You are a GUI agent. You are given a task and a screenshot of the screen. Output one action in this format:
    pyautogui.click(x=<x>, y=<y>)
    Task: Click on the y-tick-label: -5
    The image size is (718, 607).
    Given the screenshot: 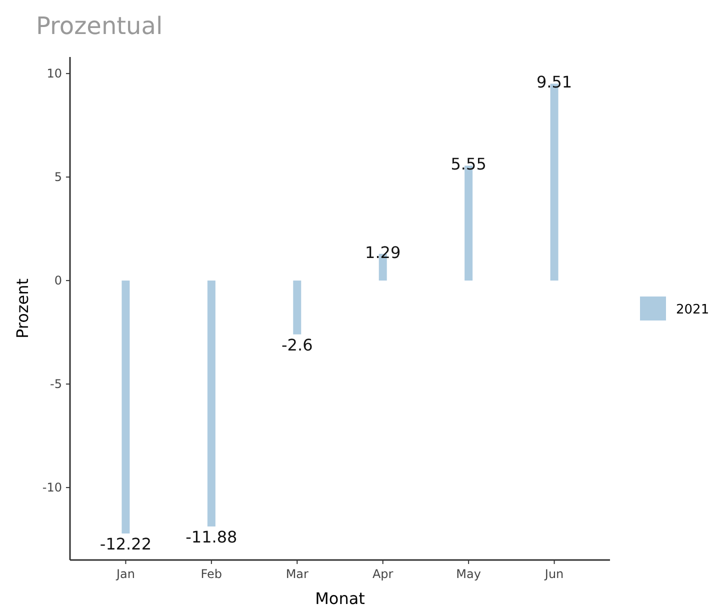 What is the action you would take?
    pyautogui.click(x=56, y=384)
    